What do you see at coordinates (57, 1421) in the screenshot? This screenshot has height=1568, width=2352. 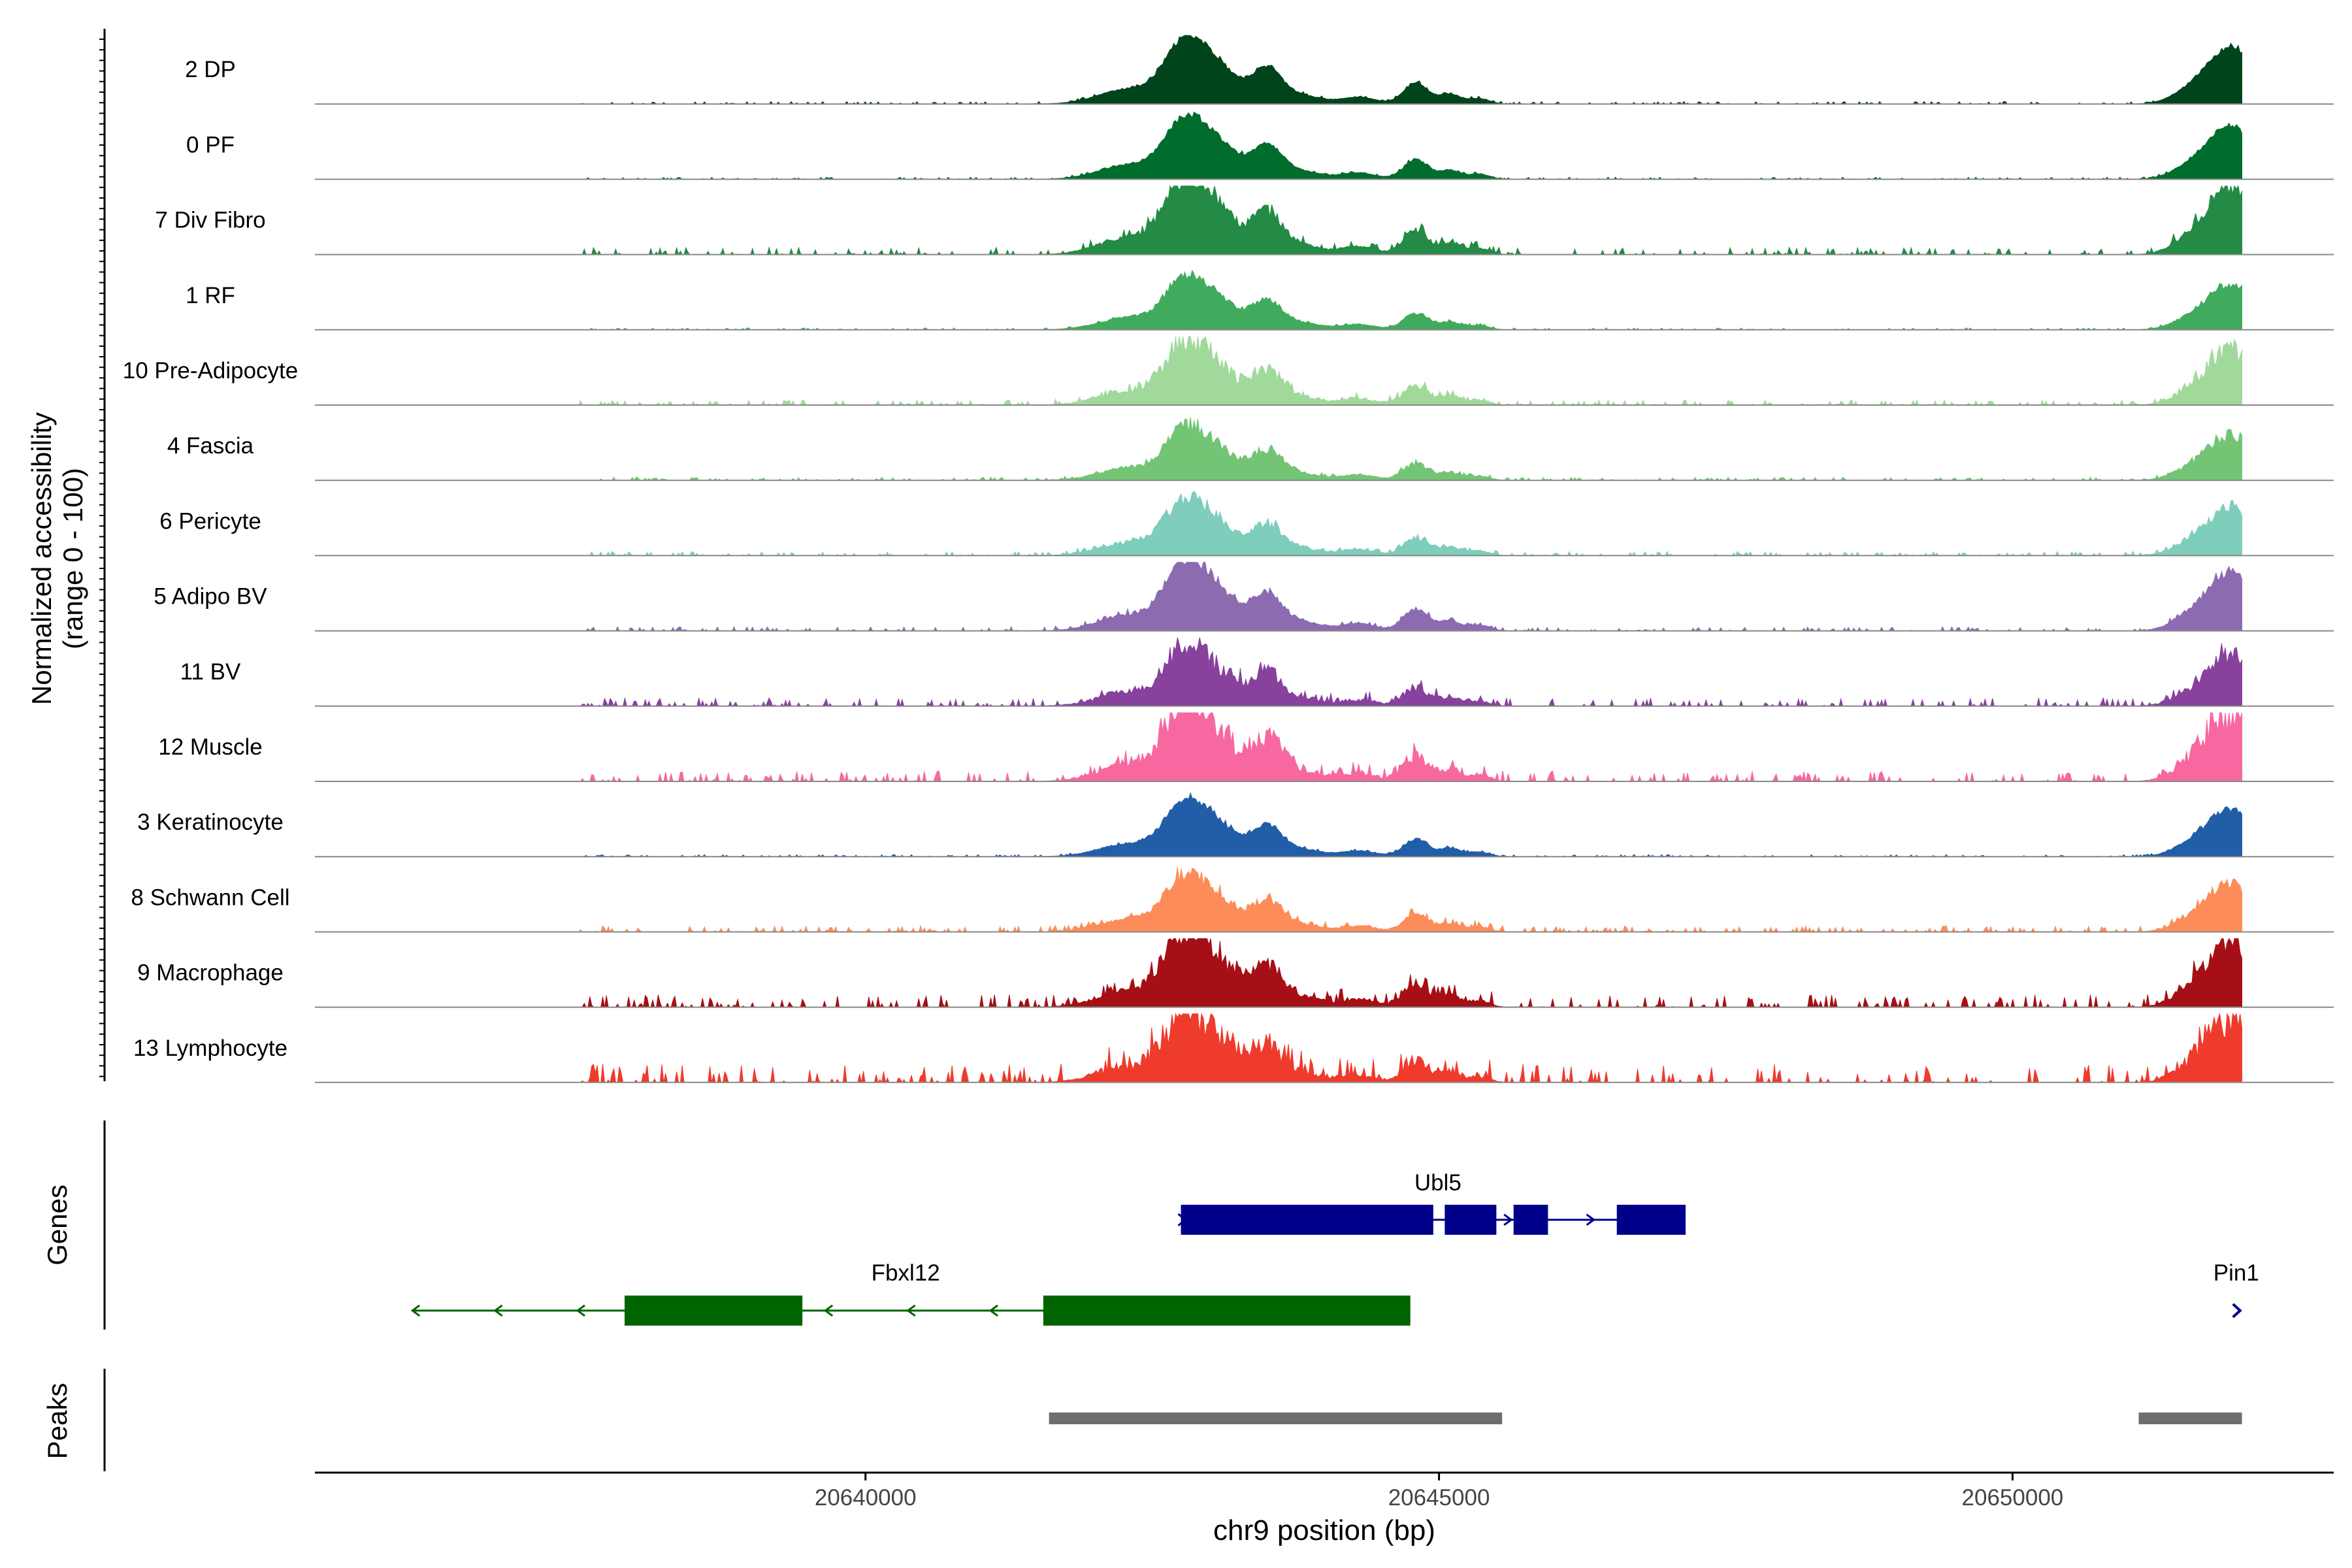 I see `peaks-label: Peaks` at bounding box center [57, 1421].